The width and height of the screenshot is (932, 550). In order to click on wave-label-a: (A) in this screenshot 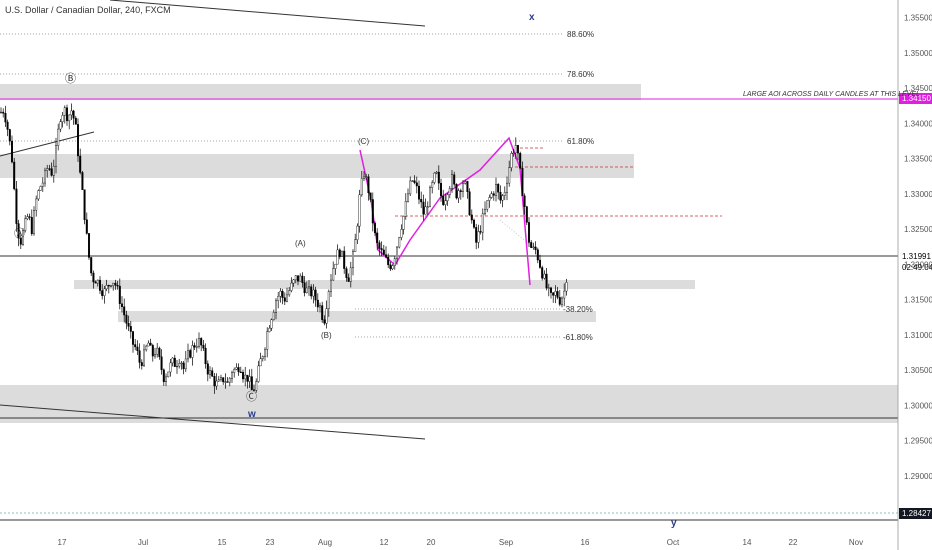, I will do `click(300, 243)`.